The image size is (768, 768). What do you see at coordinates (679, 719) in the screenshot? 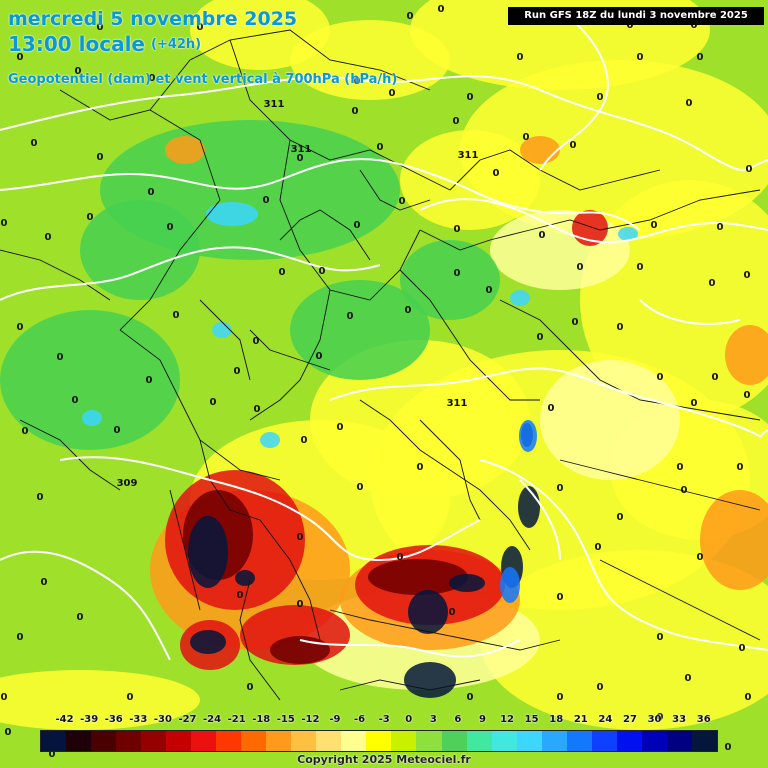
I see `color-scale-tick-label: 33` at bounding box center [679, 719].